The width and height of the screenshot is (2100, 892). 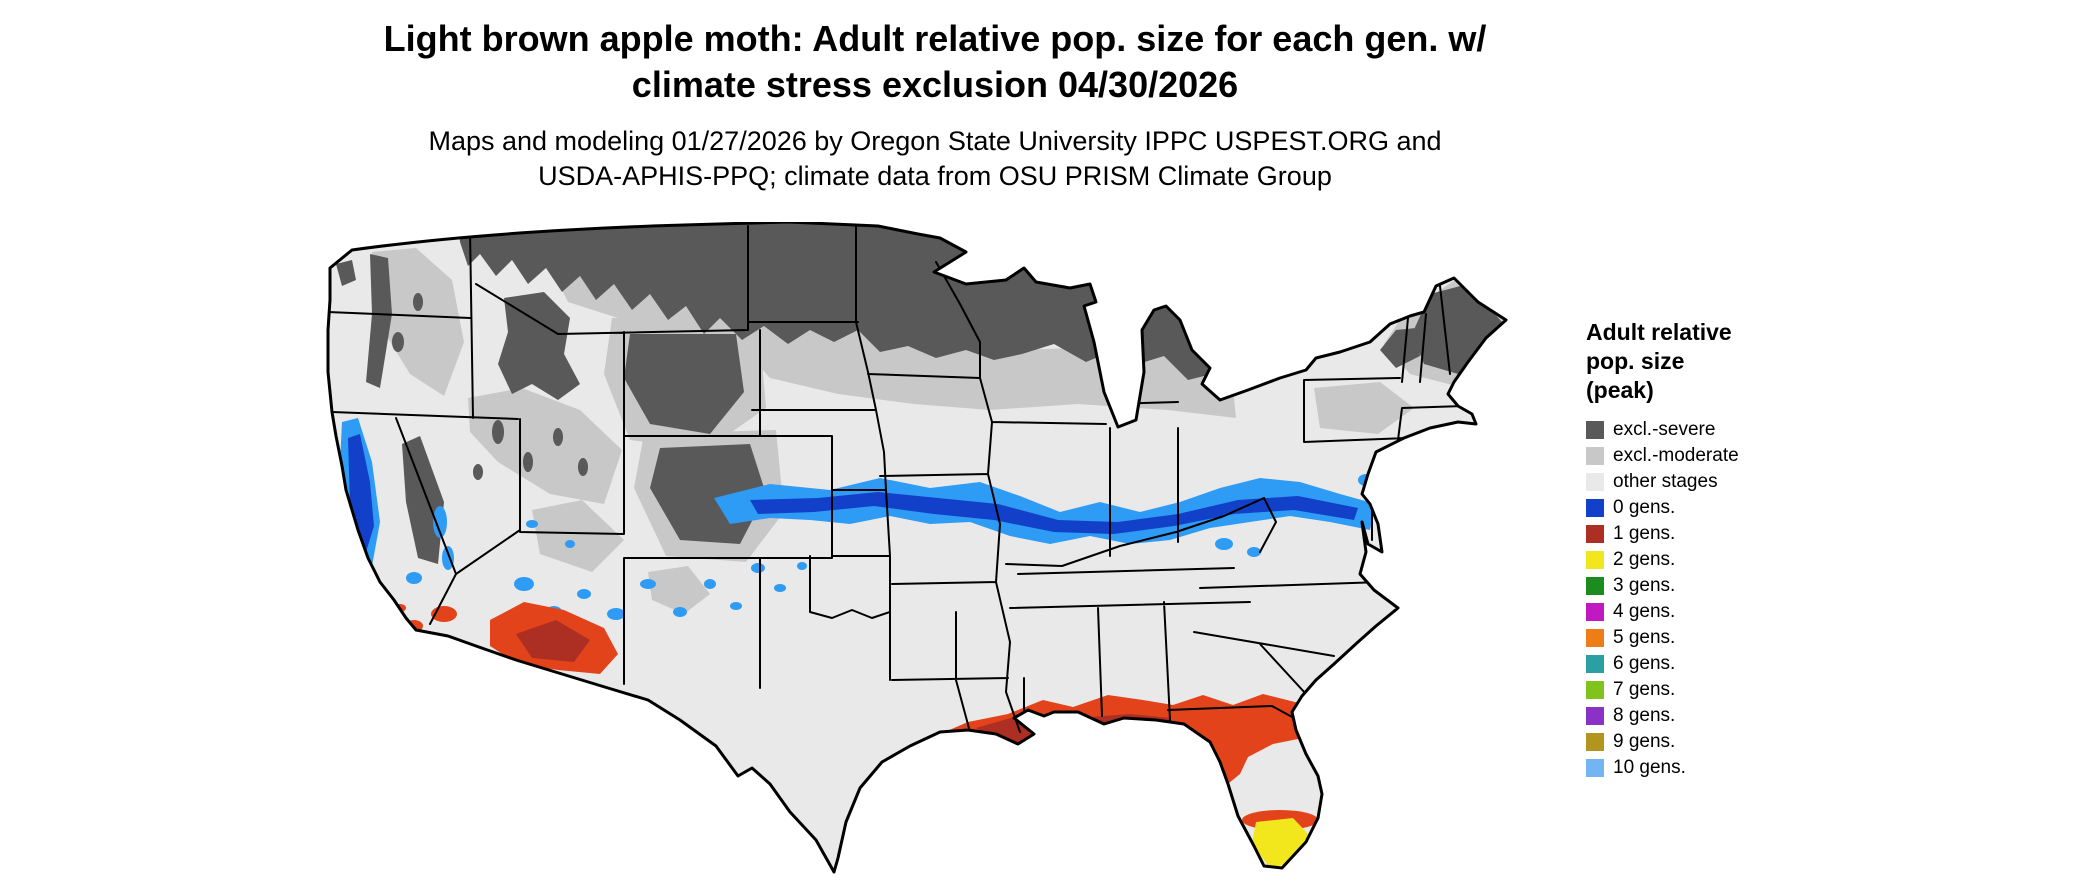 What do you see at coordinates (1716, 768) in the screenshot?
I see `legend-item: 10 gens.` at bounding box center [1716, 768].